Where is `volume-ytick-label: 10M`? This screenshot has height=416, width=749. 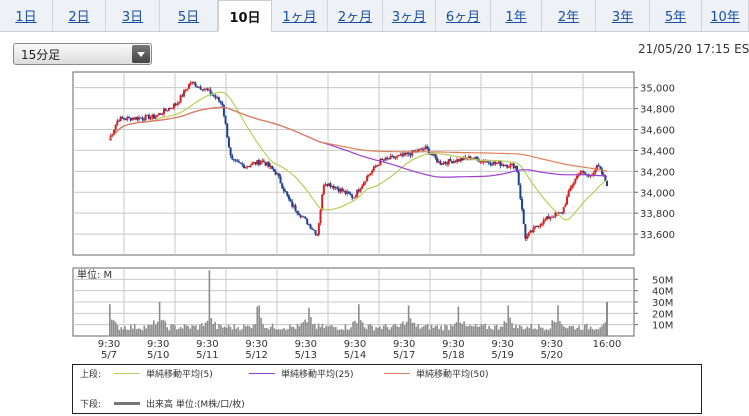
volume-ytick-label: 10M is located at coordinates (662, 326).